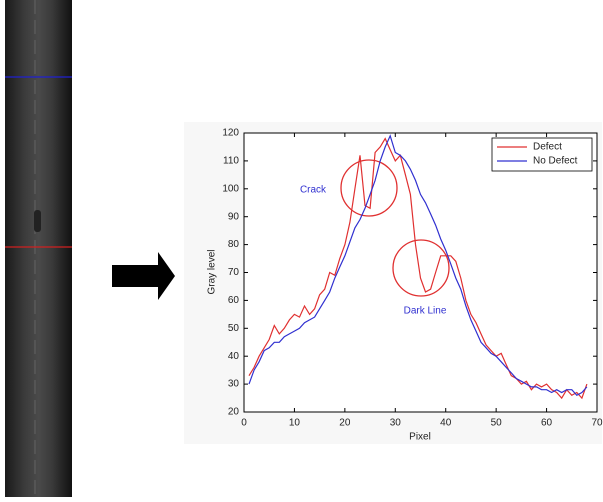  Describe the element at coordinates (421, 268) in the screenshot. I see `dark-line-circle` at that location.